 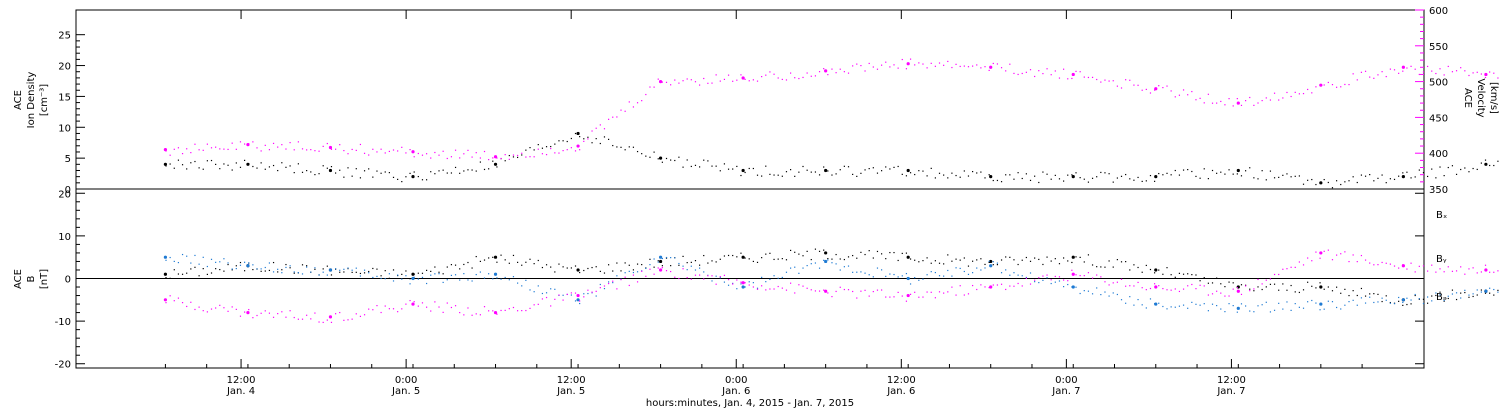 What do you see at coordinates (1156, 177) in the screenshot?
I see `point-density` at bounding box center [1156, 177].